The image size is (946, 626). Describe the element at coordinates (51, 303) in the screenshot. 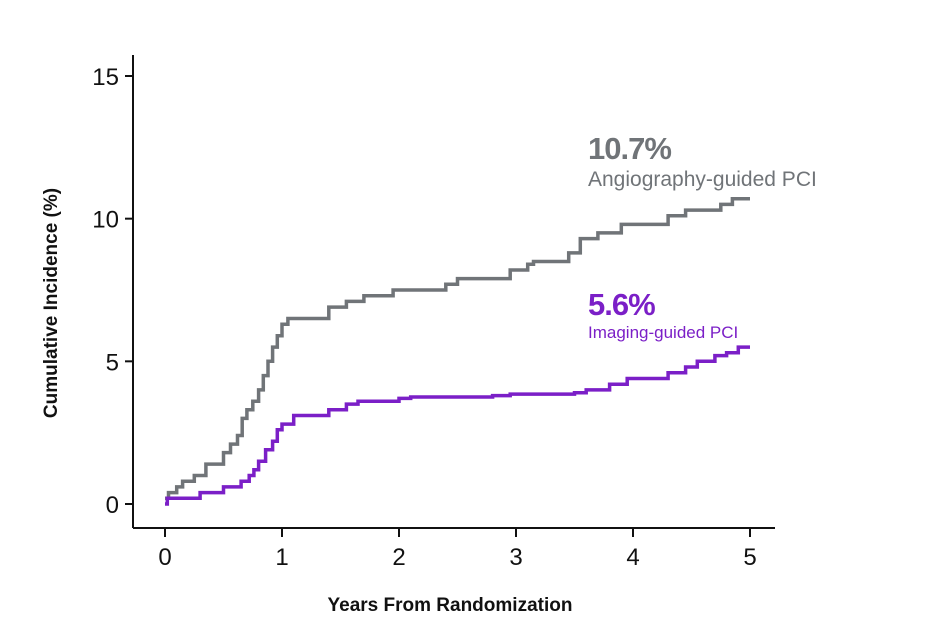

I see `y-axis-title: Cumulative Incidence (%)` at that location.